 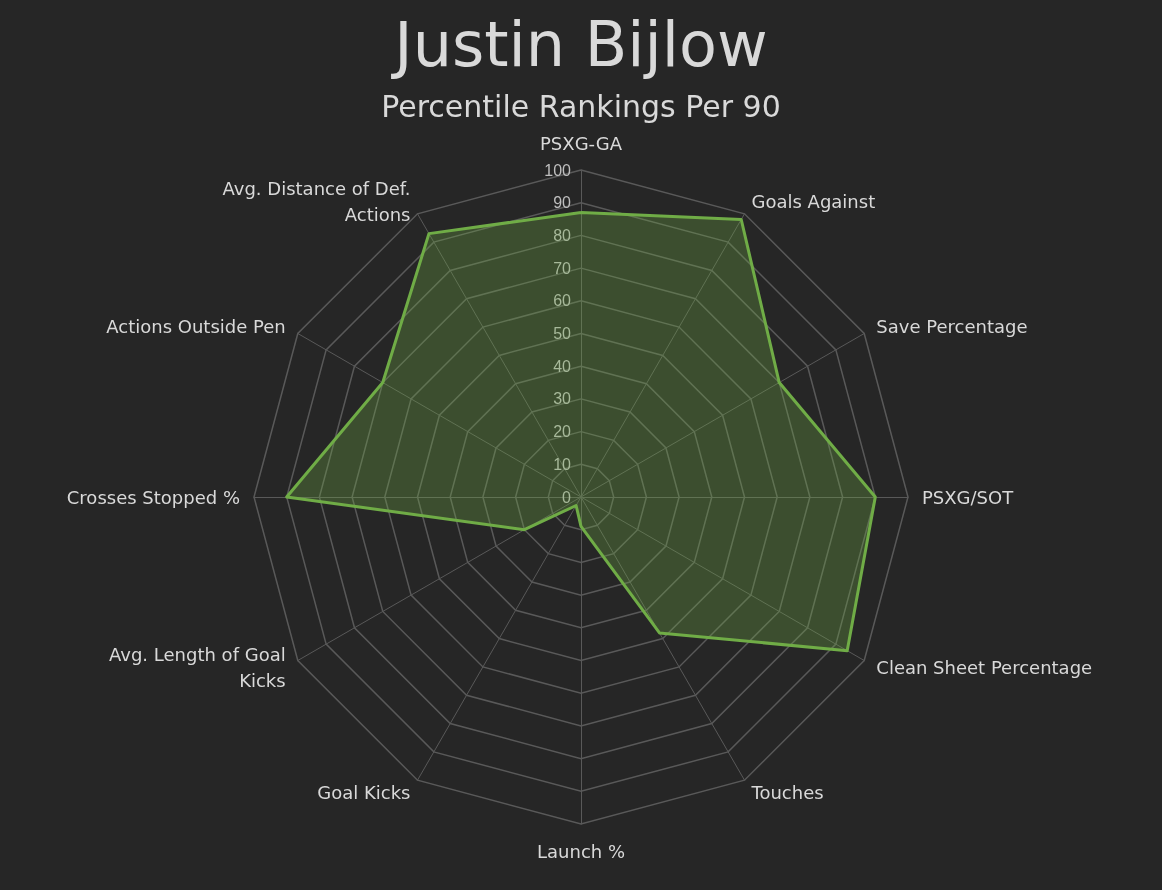 What do you see at coordinates (952, 326) in the screenshot?
I see `spoke-label: Save Percentage` at bounding box center [952, 326].